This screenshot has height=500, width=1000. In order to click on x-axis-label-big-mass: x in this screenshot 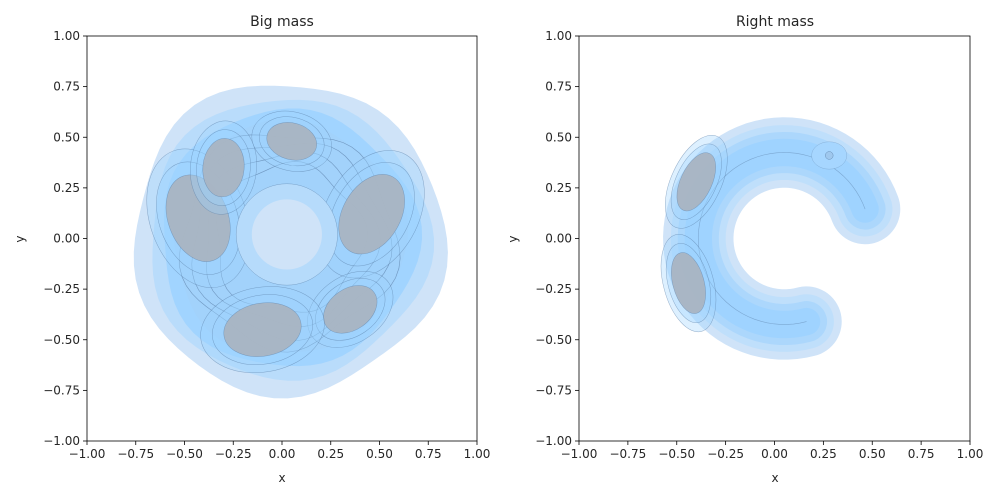, I will do `click(281, 478)`.